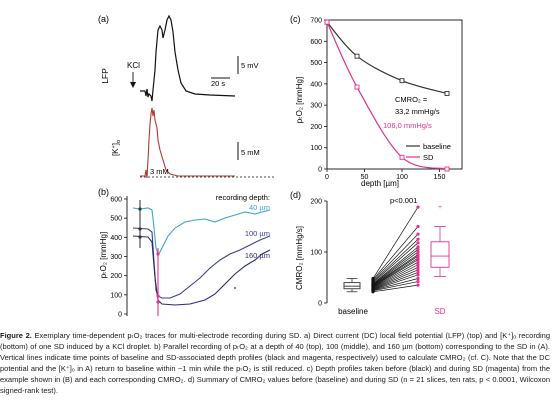 This screenshot has height=417, width=554. Describe the element at coordinates (327, 177) in the screenshot. I see `c-xtick-label-0: 0` at that location.